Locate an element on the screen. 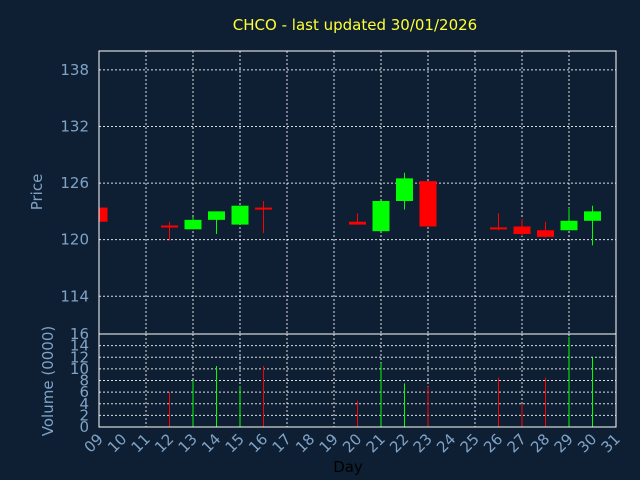  x-tick-label: 19 is located at coordinates (329, 443).